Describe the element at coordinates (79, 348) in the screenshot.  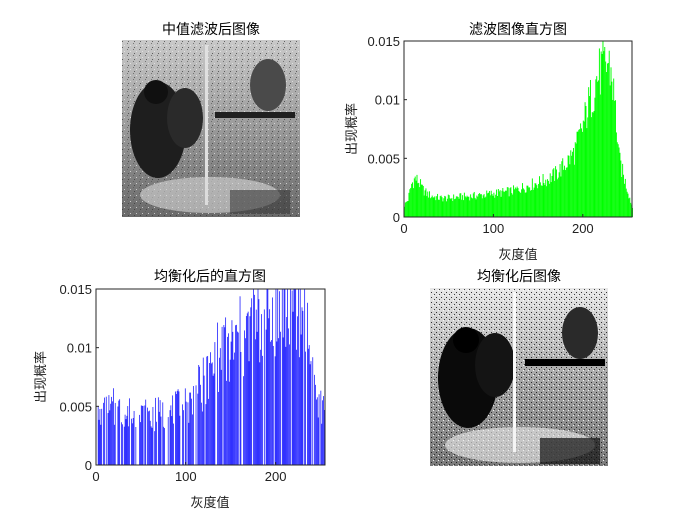
I see `y-tick-label: 0.01` at that location.